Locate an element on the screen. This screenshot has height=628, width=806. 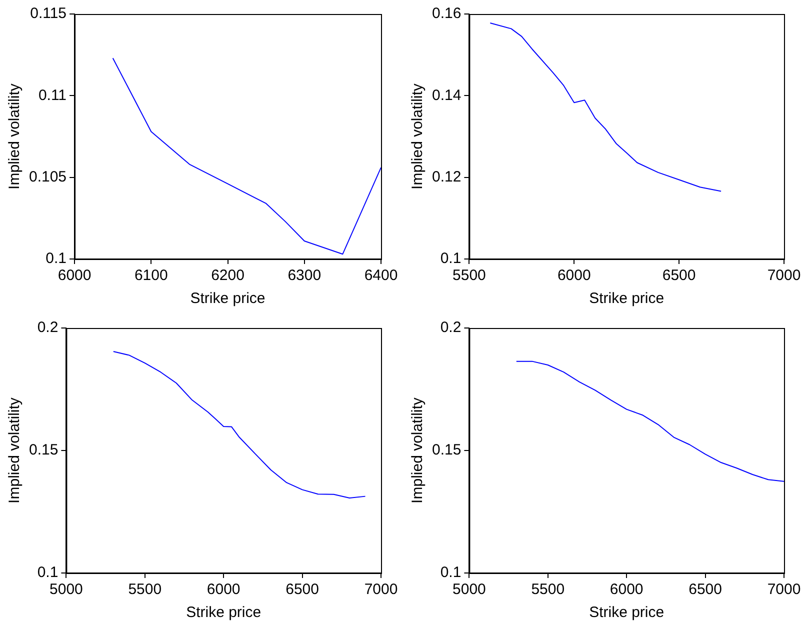
y-tick-label: 0.11 is located at coordinates (52, 95).